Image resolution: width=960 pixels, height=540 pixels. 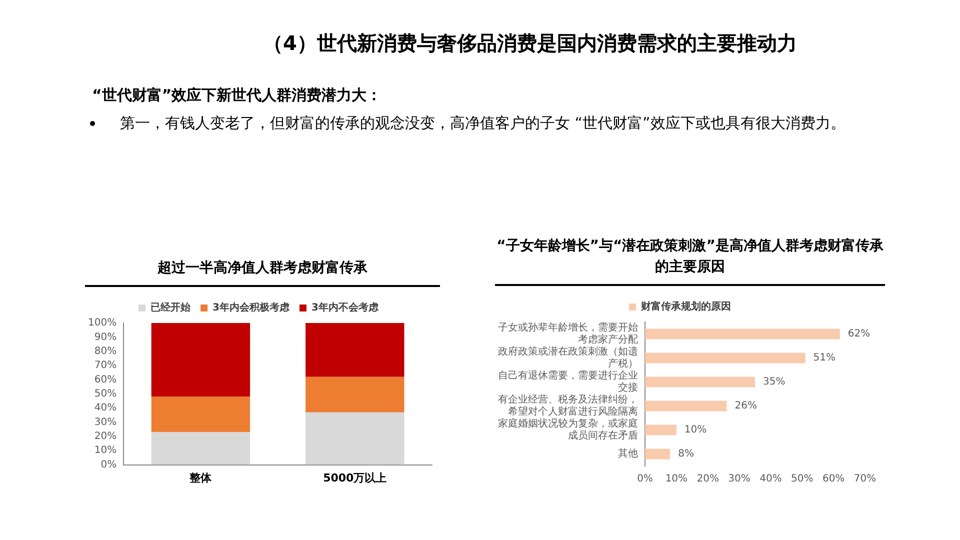 I want to click on x-tick-label: 5000万以上, so click(x=355, y=477).